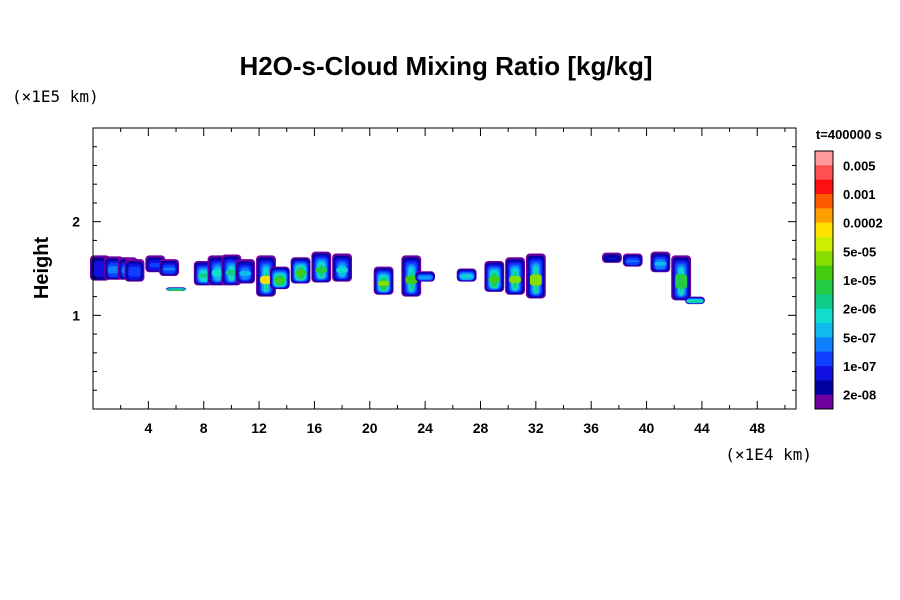 The image size is (900, 600). I want to click on y-axis-unit: (×1E5 km), so click(55, 96).